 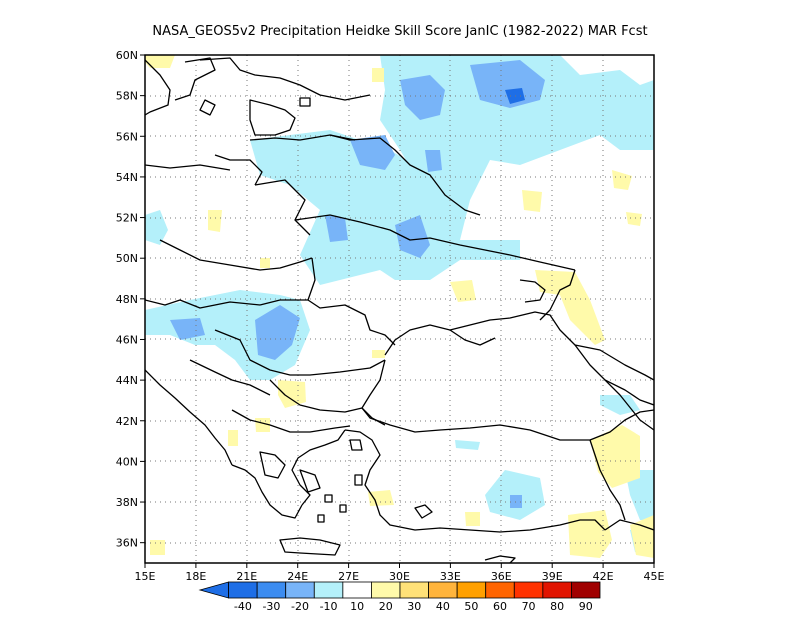 I want to click on colorbar-label: -10, so click(x=329, y=606).